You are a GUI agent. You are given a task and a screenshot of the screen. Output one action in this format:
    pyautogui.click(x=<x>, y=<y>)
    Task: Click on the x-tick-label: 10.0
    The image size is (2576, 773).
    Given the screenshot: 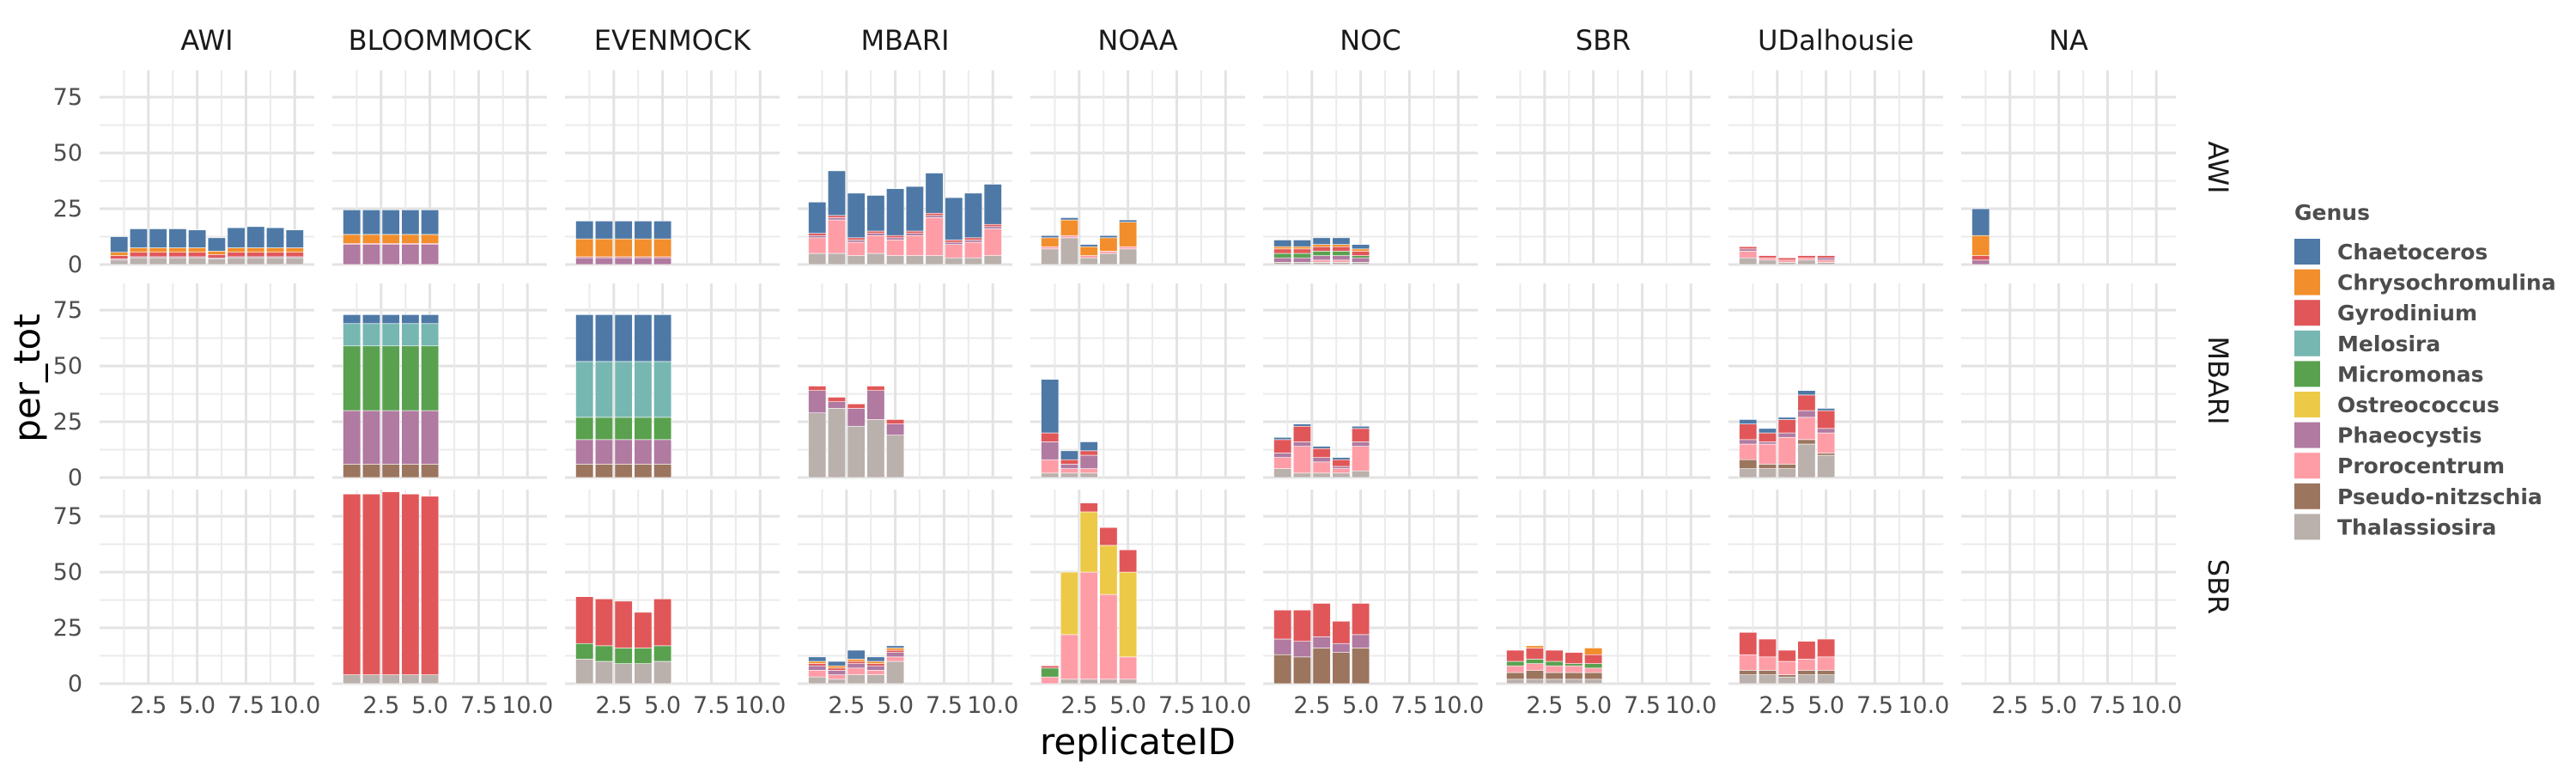 What is the action you would take?
    pyautogui.click(x=527, y=705)
    